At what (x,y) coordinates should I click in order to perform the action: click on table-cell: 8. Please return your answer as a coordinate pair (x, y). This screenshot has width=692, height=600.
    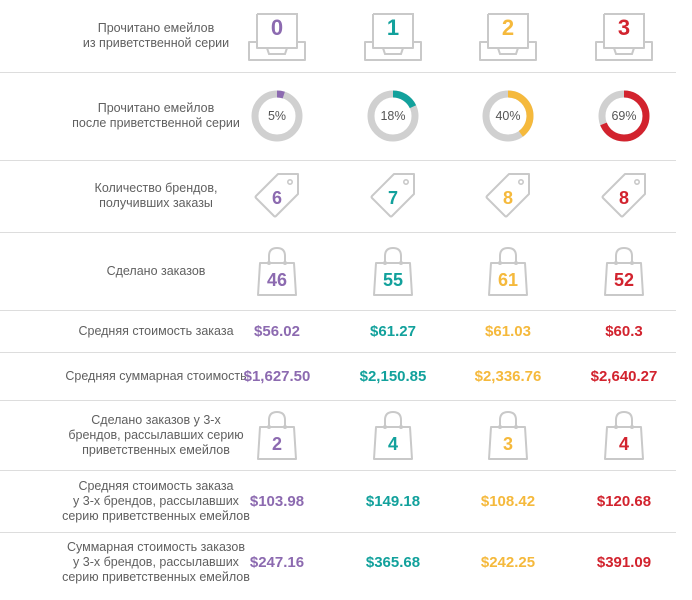
    Looking at the image, I should click on (624, 196).